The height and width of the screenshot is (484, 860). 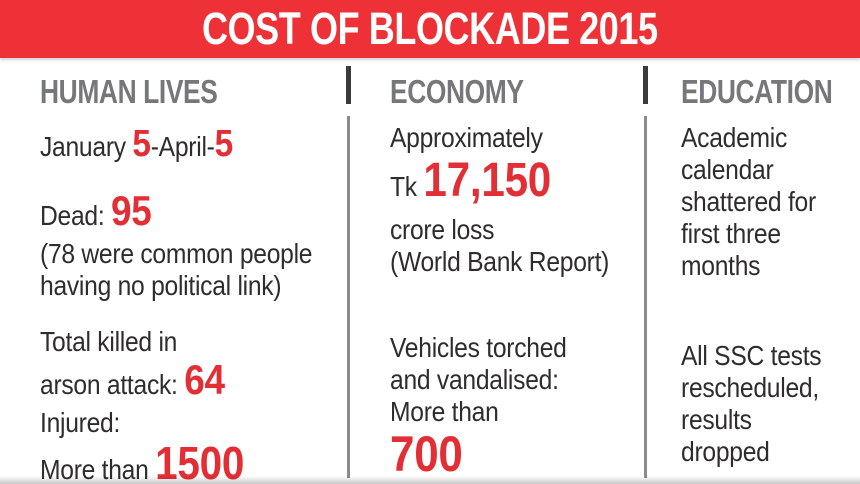 I want to click on dead-count-line: Dead: 95, so click(x=175, y=213).